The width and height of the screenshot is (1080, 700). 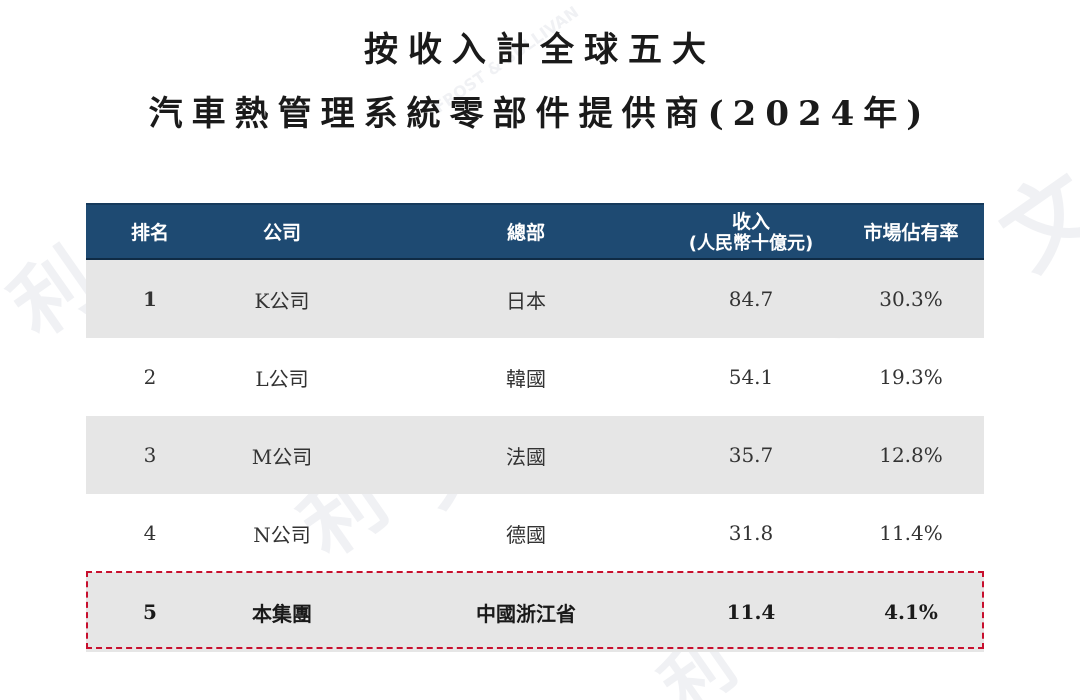 I want to click on header-revenue-label: 收入, so click(x=750, y=221).